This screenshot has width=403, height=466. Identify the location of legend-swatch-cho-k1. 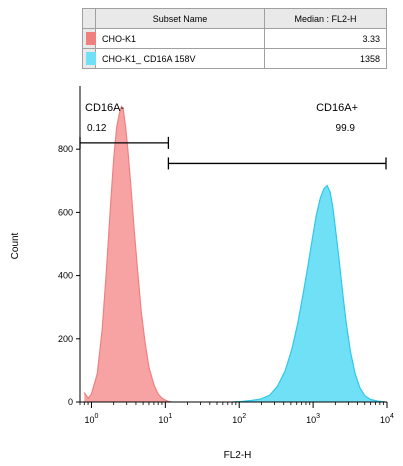
(91, 38).